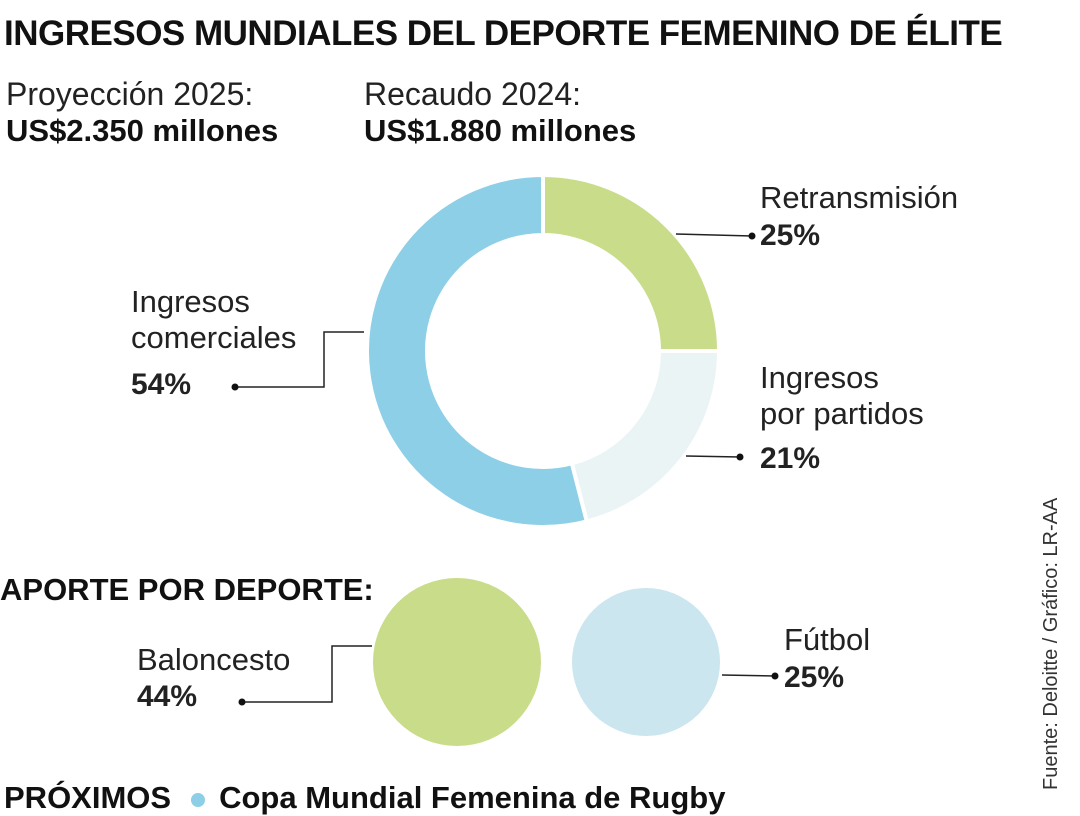  Describe the element at coordinates (472, 797) in the screenshot. I see `upcoming-text: Copa Mundial Femenina de Rugby` at that location.